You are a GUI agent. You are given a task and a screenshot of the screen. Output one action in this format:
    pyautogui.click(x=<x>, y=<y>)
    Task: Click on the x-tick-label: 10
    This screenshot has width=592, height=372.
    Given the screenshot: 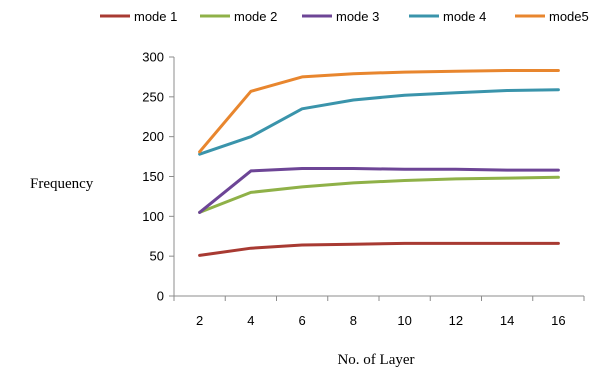 What is the action you would take?
    pyautogui.click(x=404, y=320)
    